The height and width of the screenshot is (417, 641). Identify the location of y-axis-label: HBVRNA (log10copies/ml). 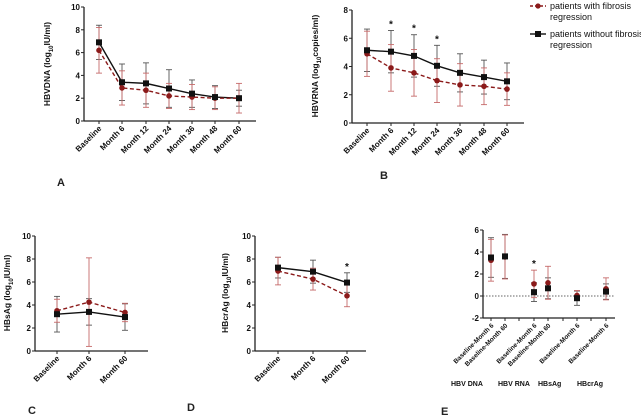
(316, 65).